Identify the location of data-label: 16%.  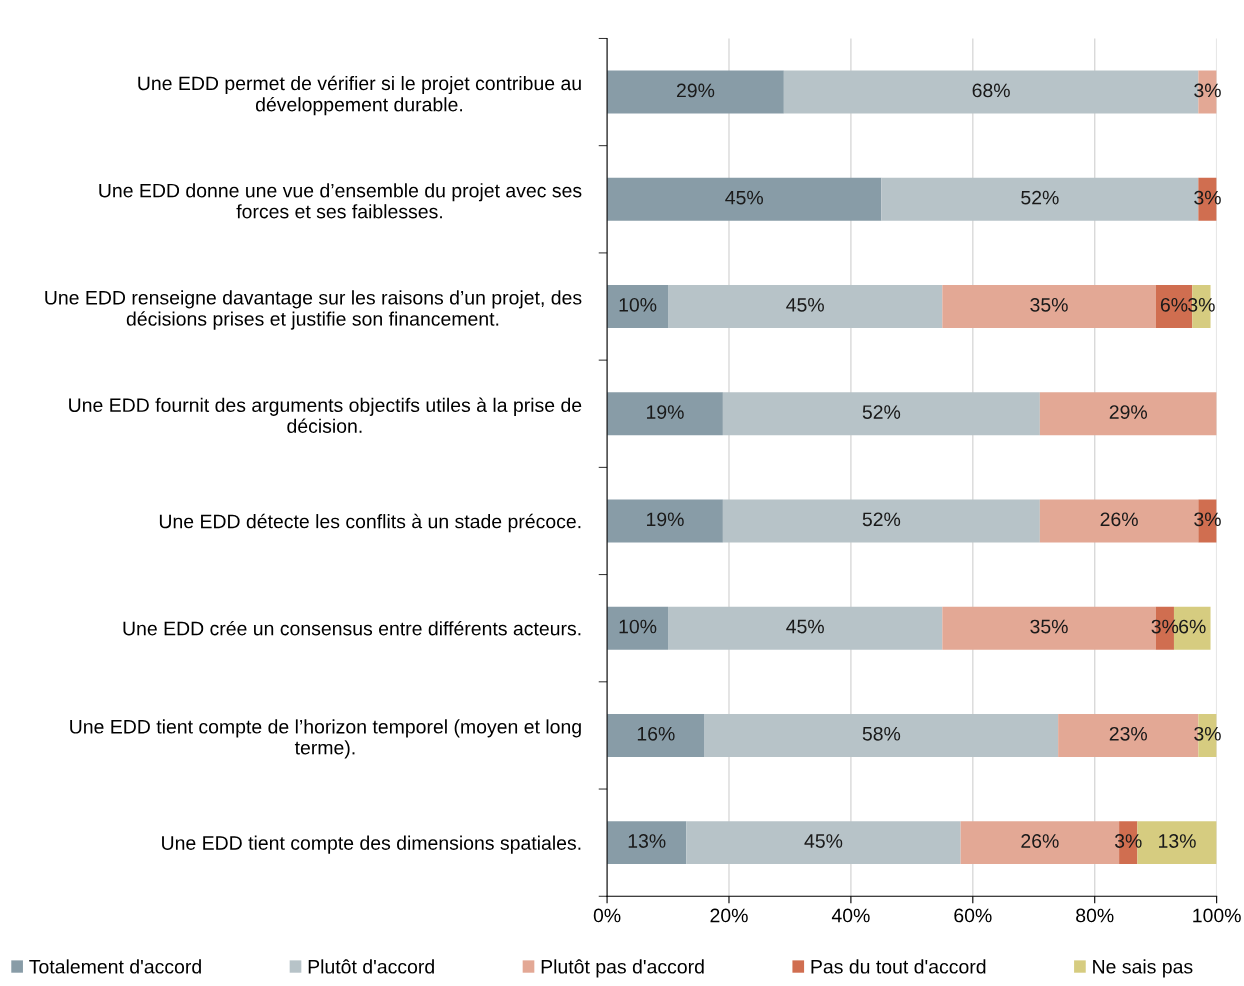
(656, 733).